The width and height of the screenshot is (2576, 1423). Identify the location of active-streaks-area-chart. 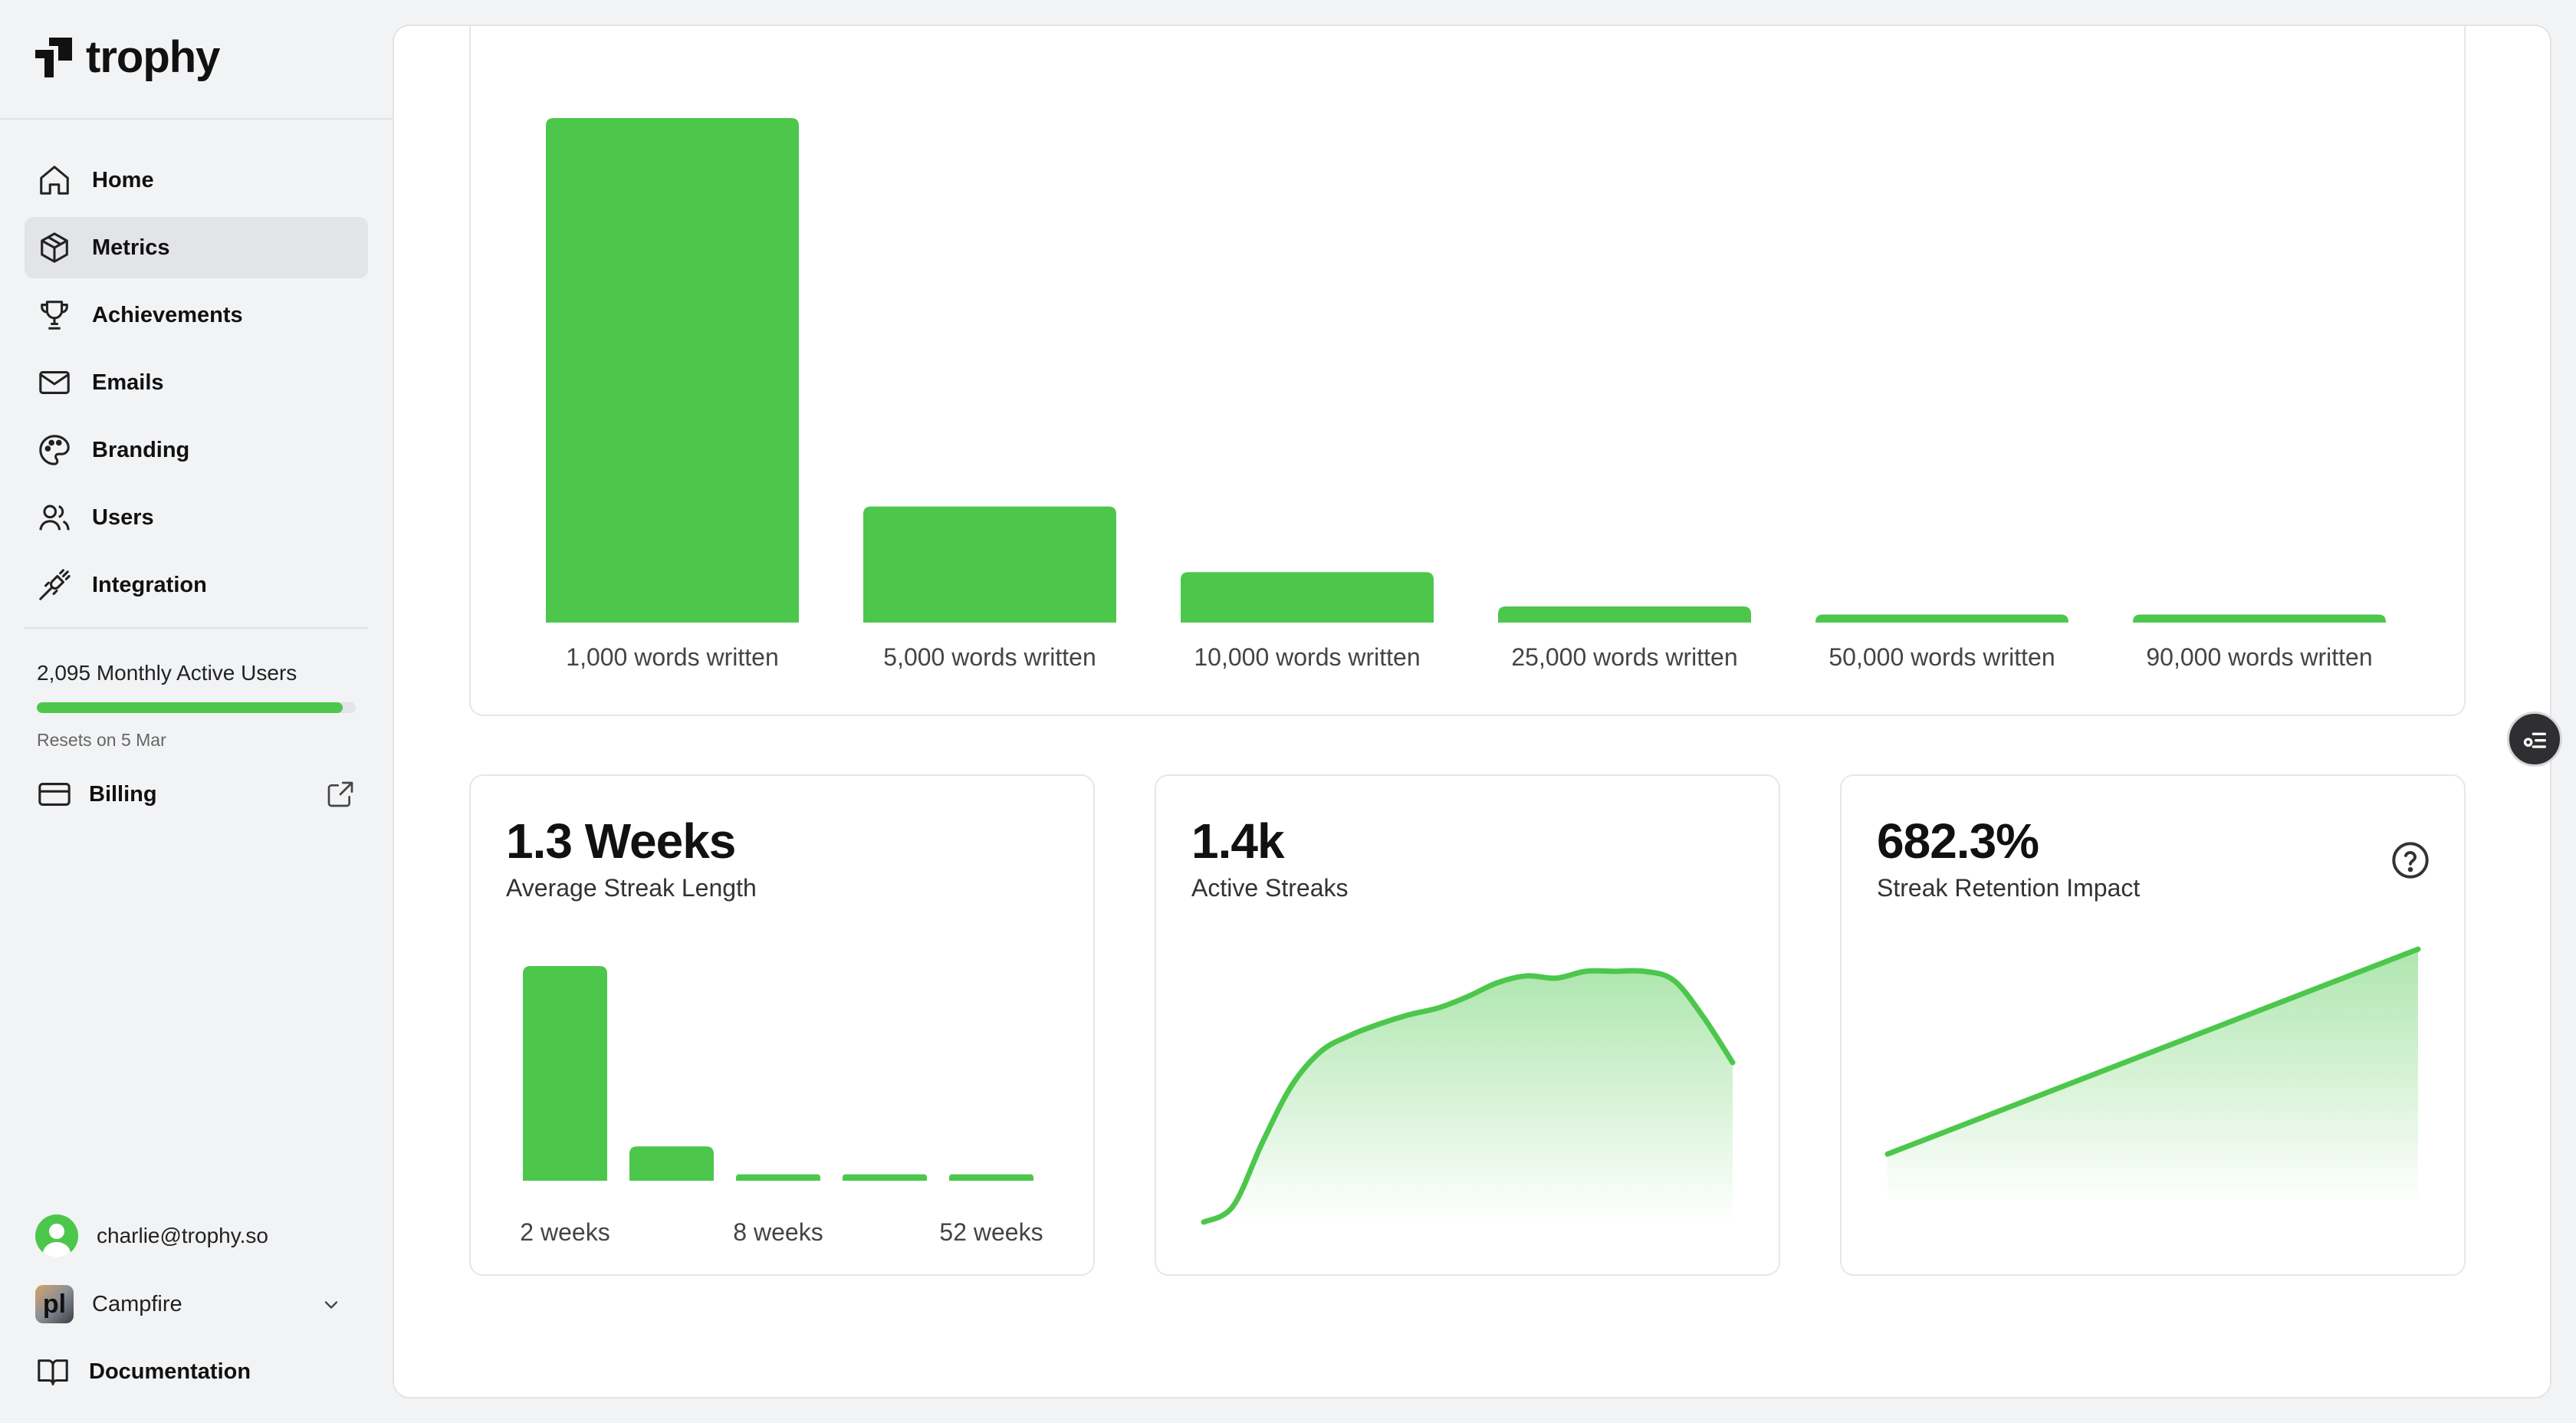
(1469, 1096).